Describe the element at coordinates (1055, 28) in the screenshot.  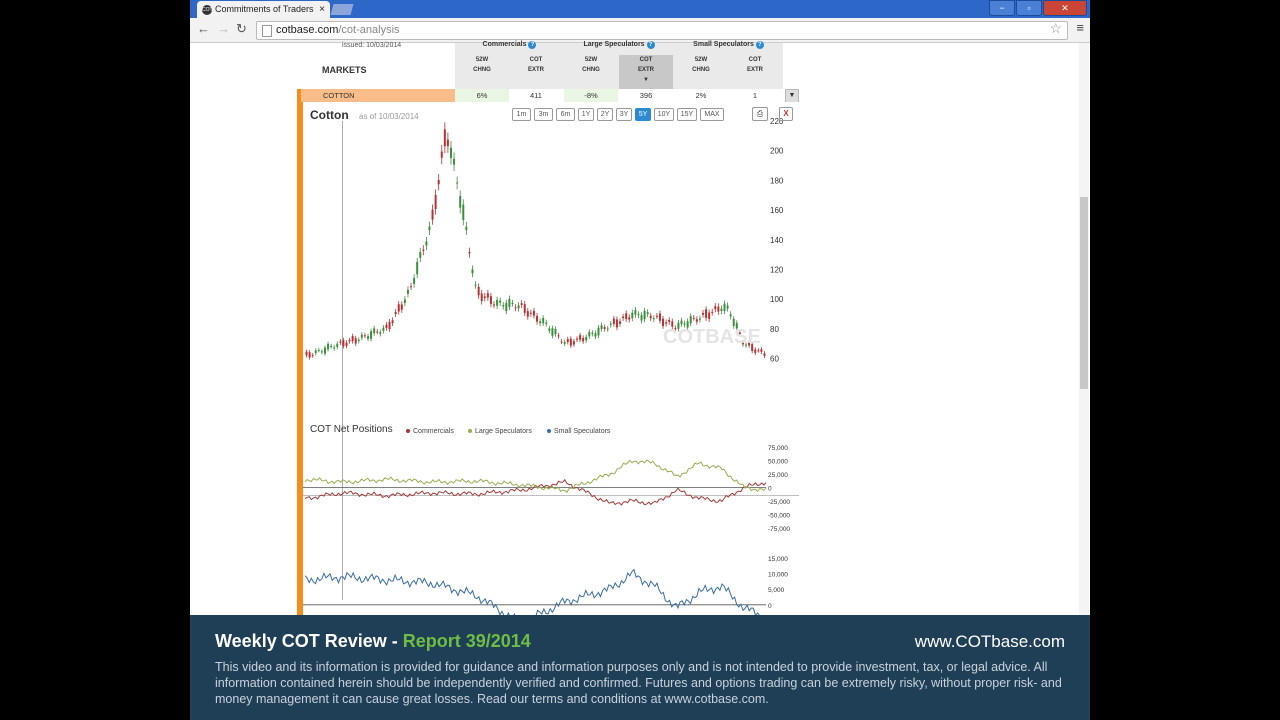
I see `bookmark-star-icon: ☆` at that location.